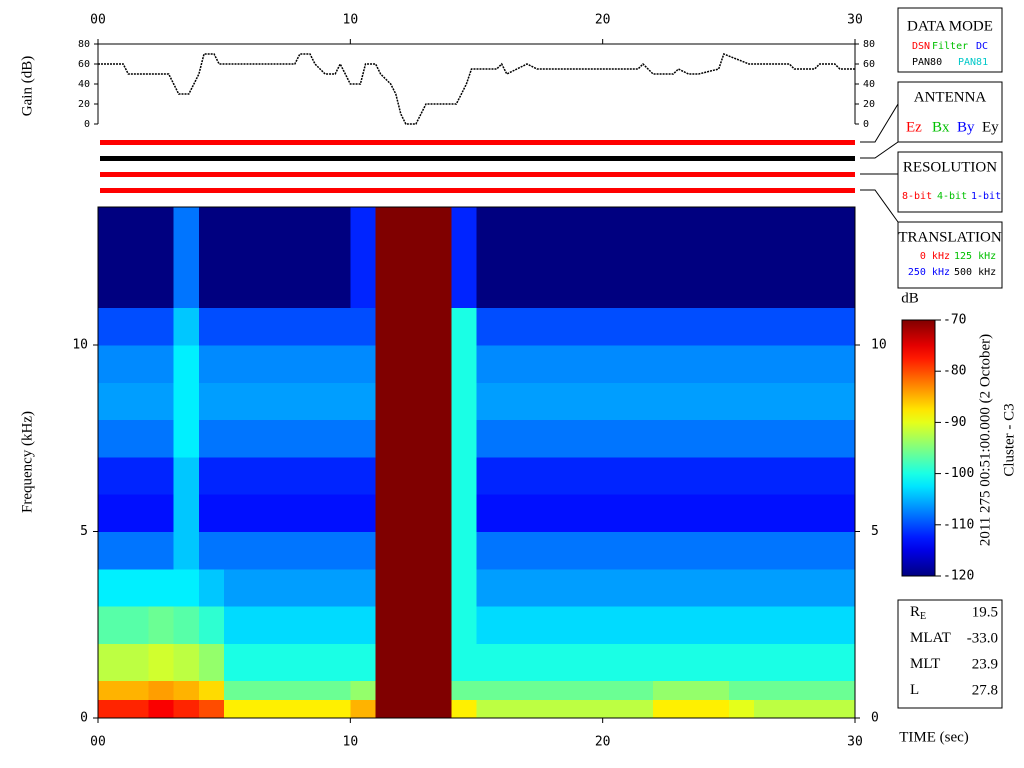 The image size is (1024, 768). What do you see at coordinates (910, 298) in the screenshot?
I see `colorbar-label: dB` at bounding box center [910, 298].